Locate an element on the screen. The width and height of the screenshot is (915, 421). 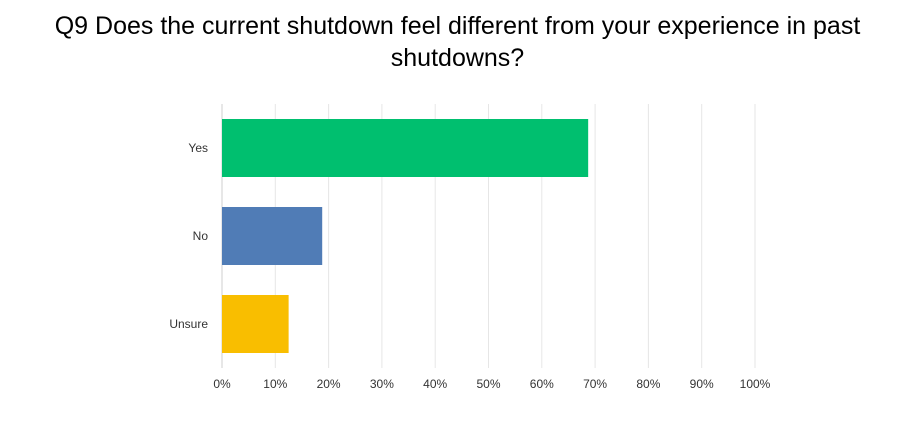
x-tick-label: 100% is located at coordinates (755, 384).